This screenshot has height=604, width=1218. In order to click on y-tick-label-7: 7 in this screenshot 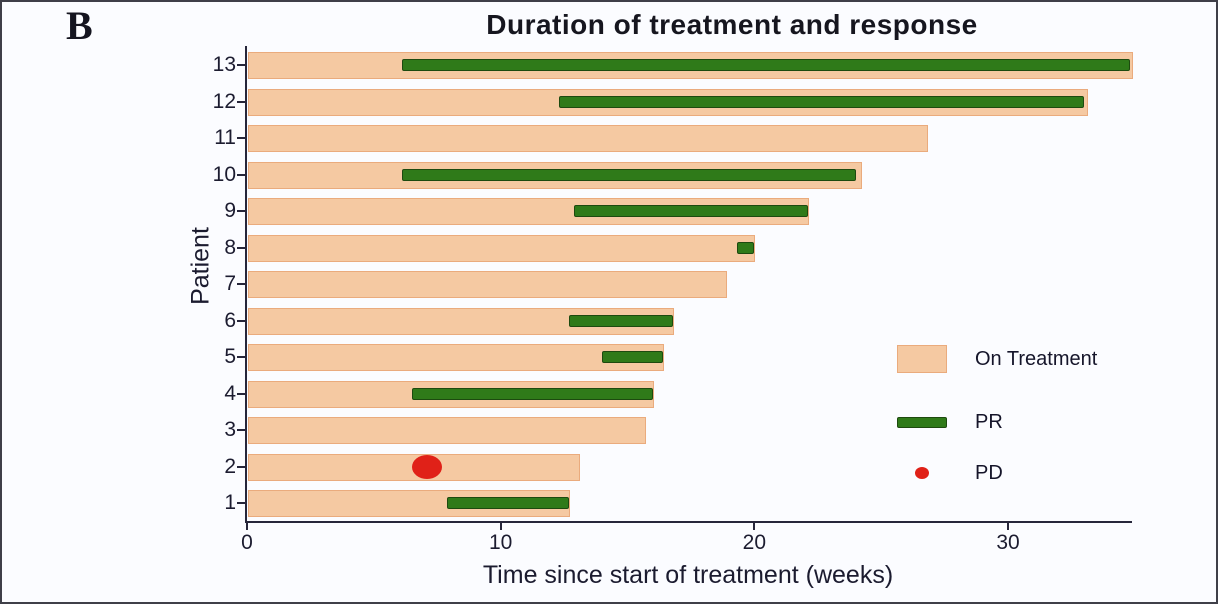, I will do `click(230, 283)`.